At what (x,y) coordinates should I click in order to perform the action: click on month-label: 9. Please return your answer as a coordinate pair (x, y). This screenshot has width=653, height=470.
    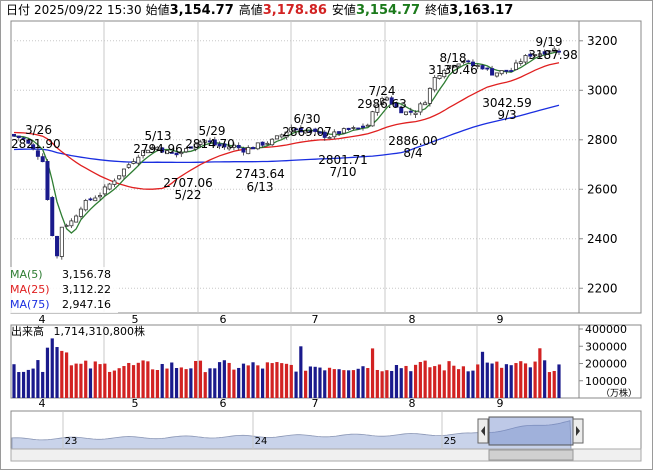
    Looking at the image, I should click on (500, 403).